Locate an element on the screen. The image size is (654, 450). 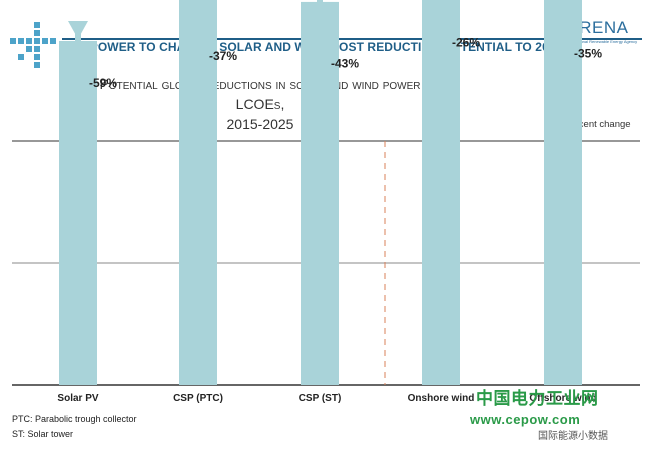
watermark-title: 中国电力工业网 is located at coordinates (537, 398).